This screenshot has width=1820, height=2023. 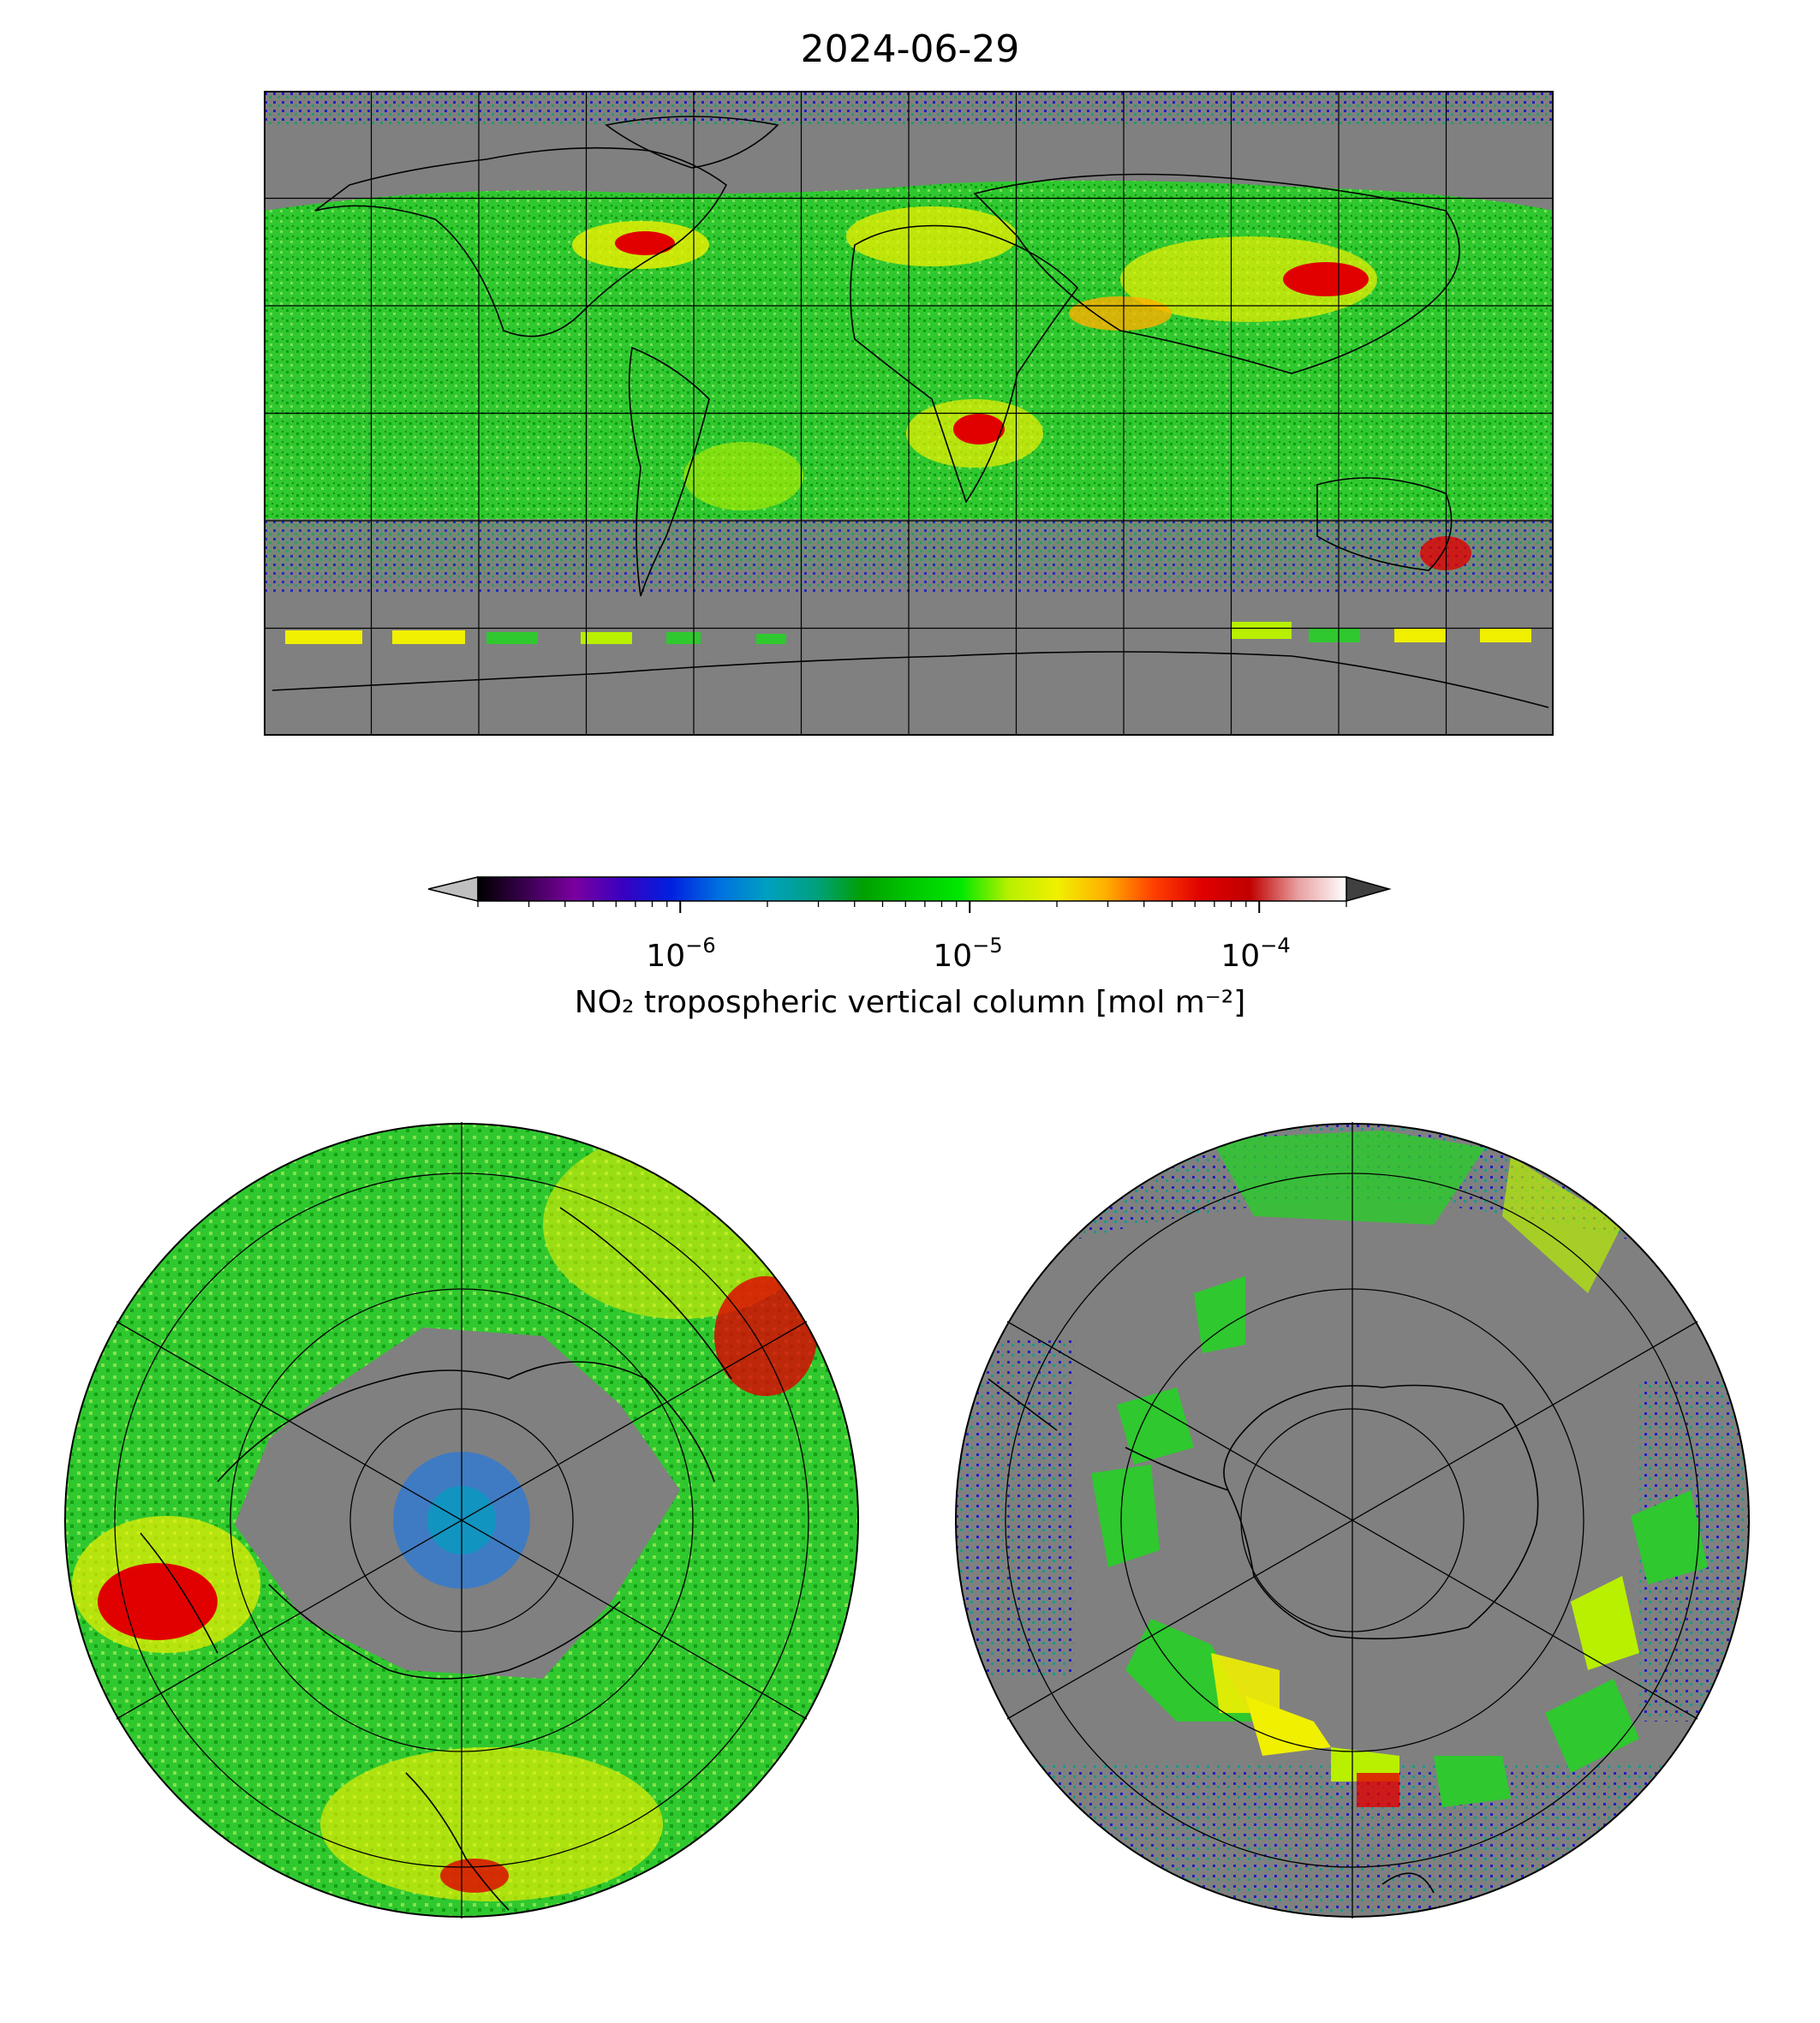 What do you see at coordinates (1255, 954) in the screenshot?
I see `colorbar-tick-label-3: 10⁻⁴` at bounding box center [1255, 954].